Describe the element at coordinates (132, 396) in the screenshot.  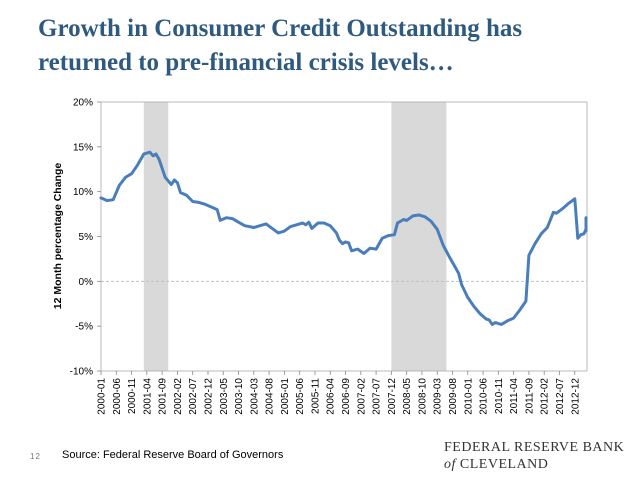
I see `x-tick-label: 2000-11` at that location.